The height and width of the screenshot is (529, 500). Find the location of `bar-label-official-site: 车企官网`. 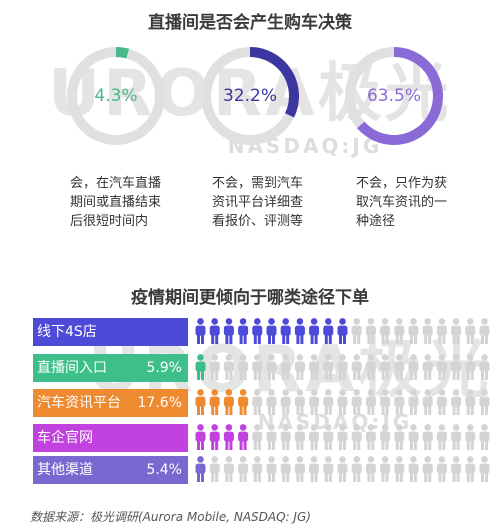

bar-label-official-site: 车企官网 is located at coordinates (110, 438).